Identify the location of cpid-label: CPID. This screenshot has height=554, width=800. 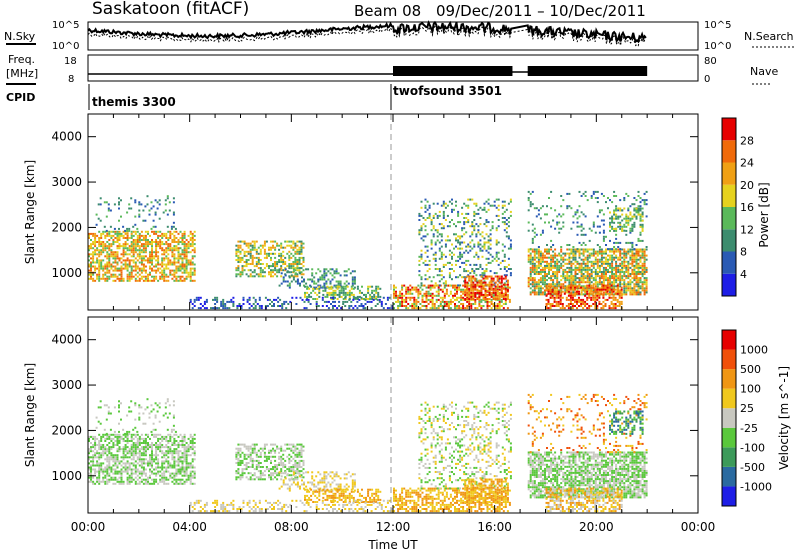
(20, 97).